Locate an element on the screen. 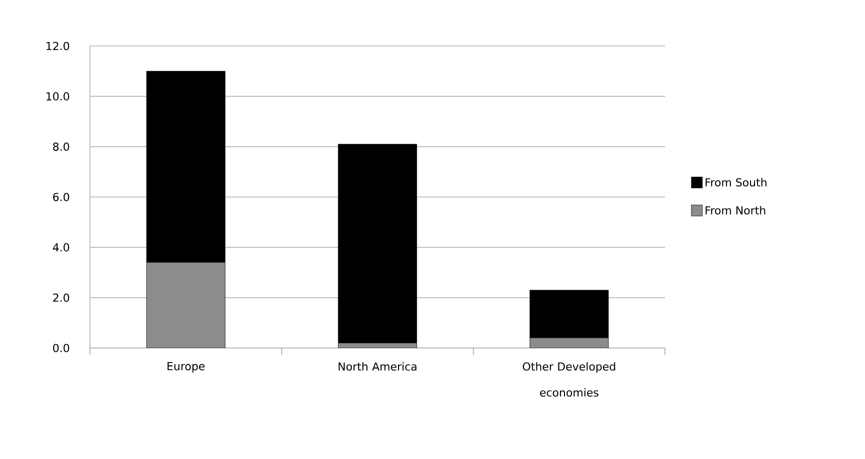  y-tick-label: 0.0 is located at coordinates (61, 348).